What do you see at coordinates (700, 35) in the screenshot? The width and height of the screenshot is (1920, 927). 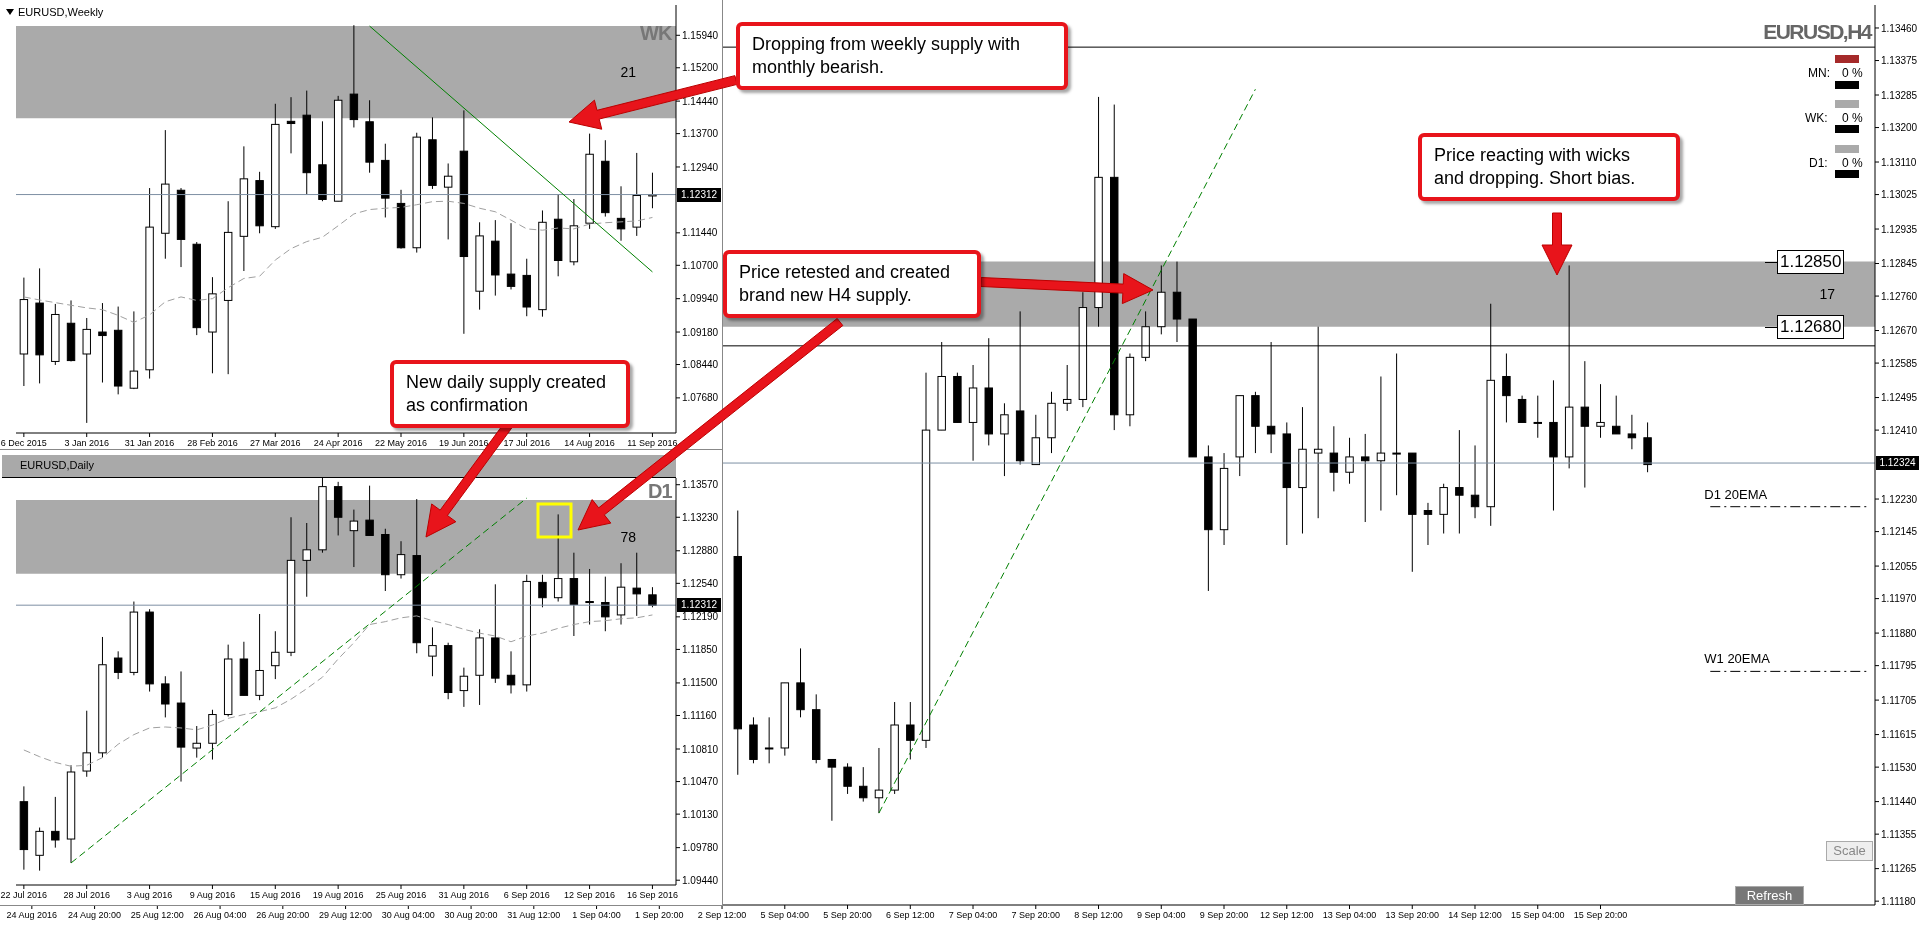 I see `y-tick-label: 1.15940` at bounding box center [700, 35].